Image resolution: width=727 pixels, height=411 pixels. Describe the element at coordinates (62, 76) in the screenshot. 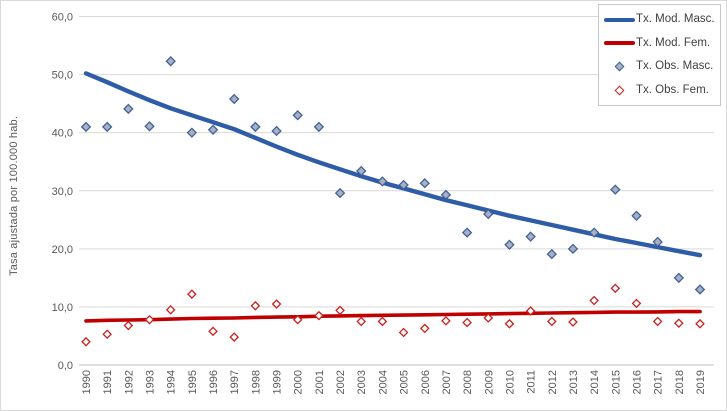

I see `y-tick-label: 50,0` at that location.